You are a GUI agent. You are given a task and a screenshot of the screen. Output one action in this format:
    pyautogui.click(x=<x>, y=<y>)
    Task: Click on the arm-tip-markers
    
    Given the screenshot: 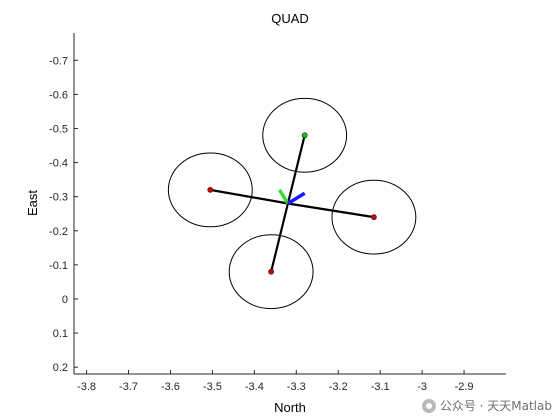 What is the action you would take?
    pyautogui.click(x=292, y=203)
    